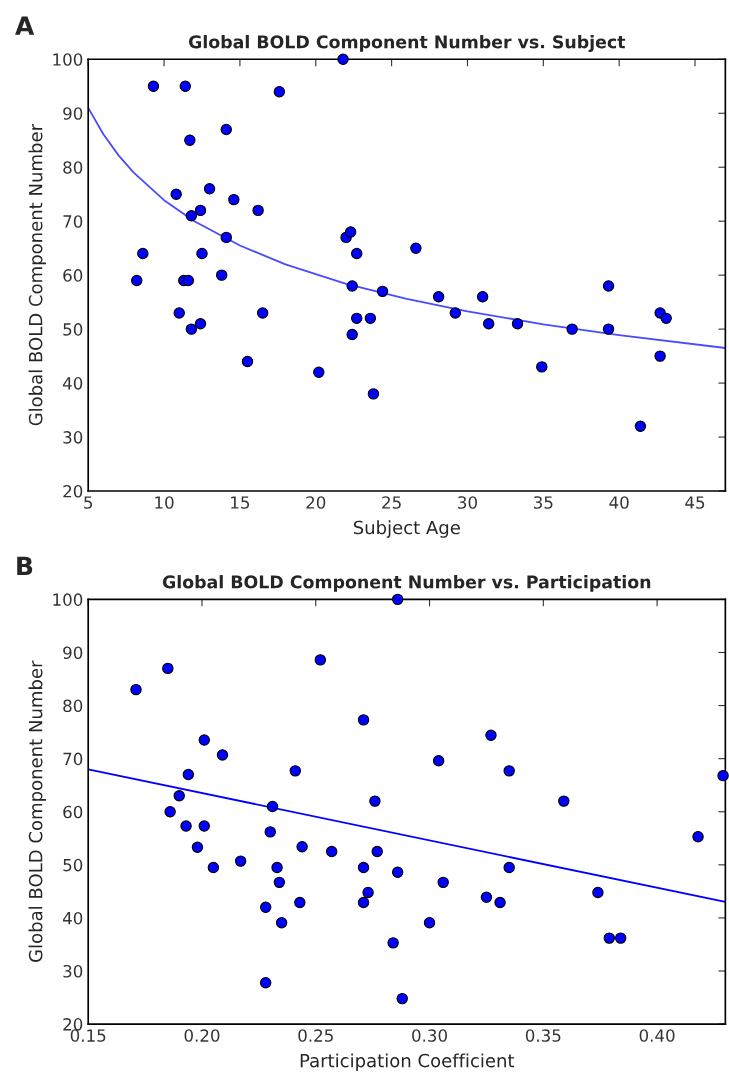 Image resolution: width=729 pixels, height=1078 pixels. What do you see at coordinates (657, 1035) in the screenshot?
I see `x-tick-label: 0.40` at bounding box center [657, 1035].